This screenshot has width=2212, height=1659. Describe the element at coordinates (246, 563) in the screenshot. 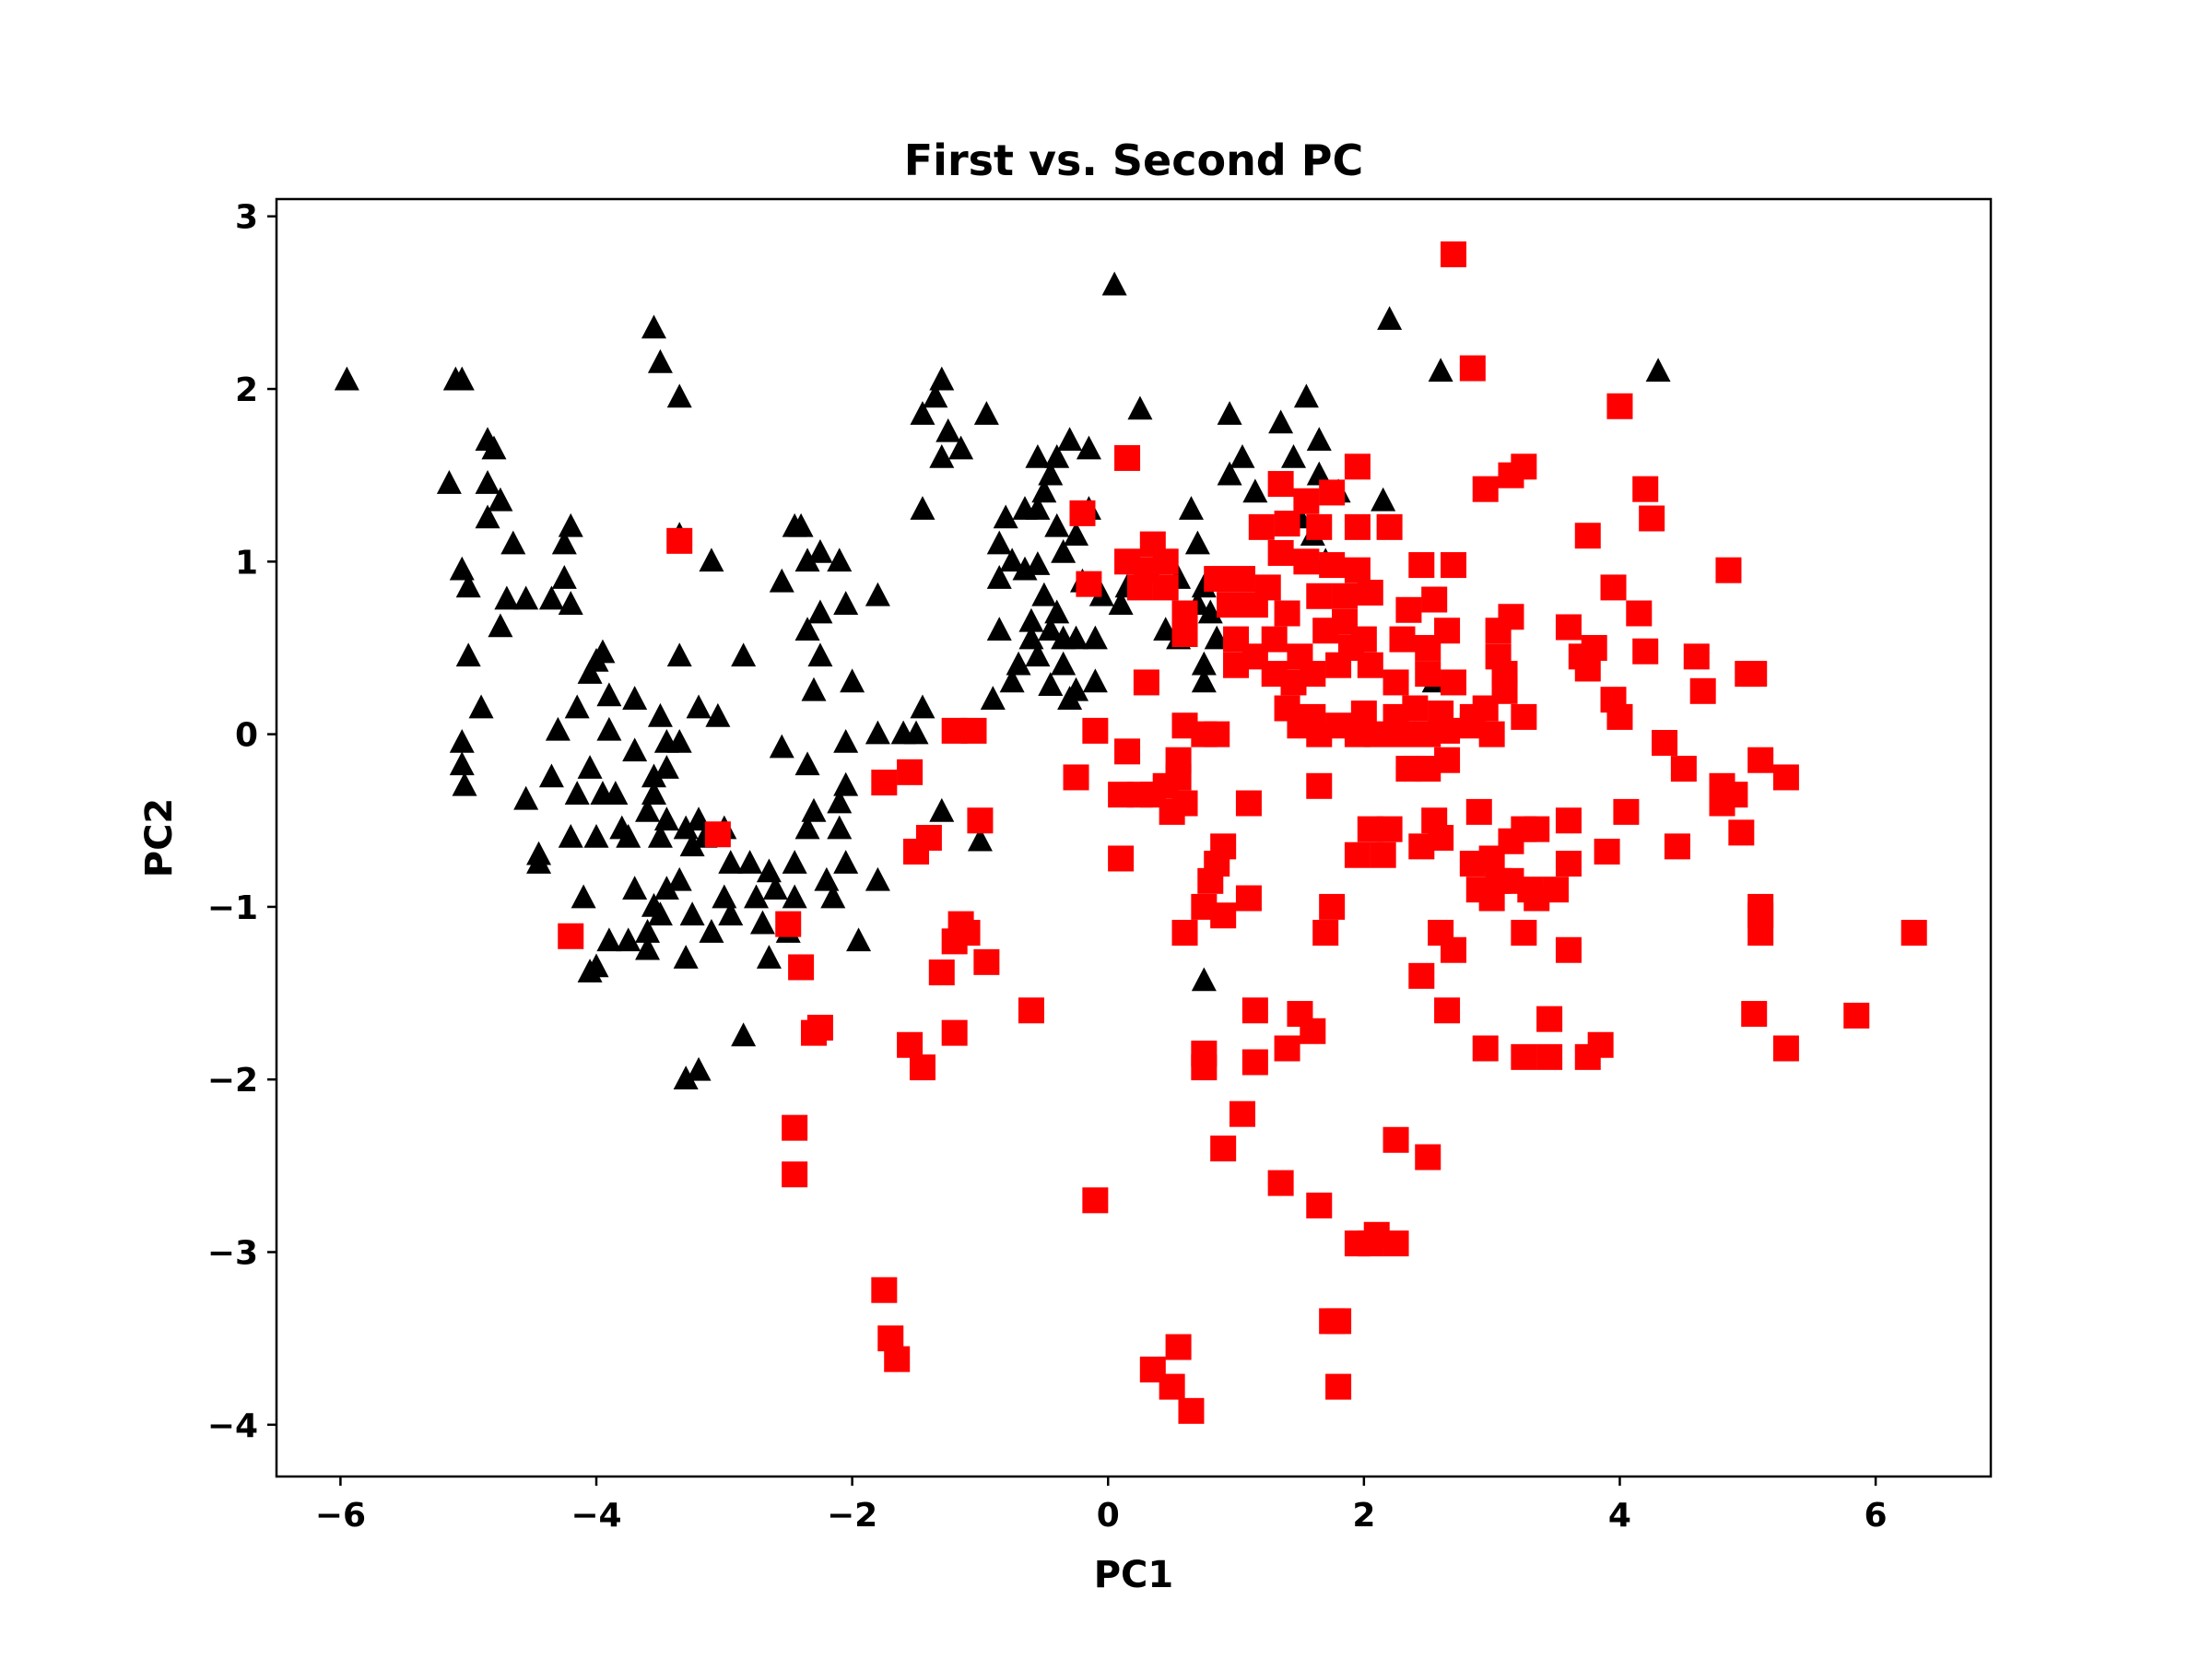

I see `y-tick-label: 1` at that location.